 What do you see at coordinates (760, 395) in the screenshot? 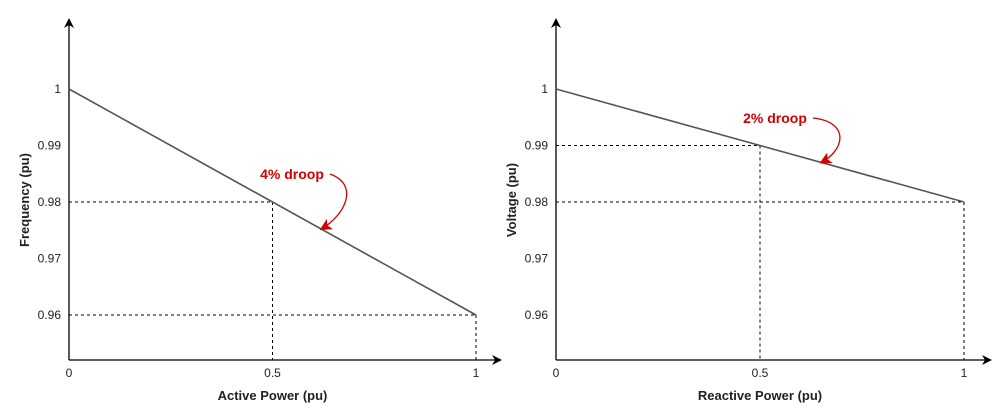
I see `x-axis-title: Reactive Power (pu)` at bounding box center [760, 395].